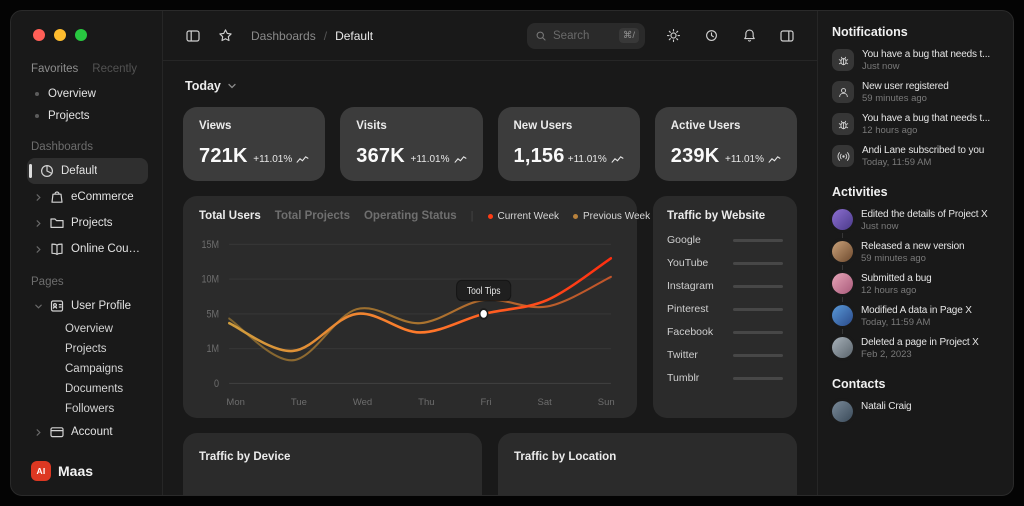  I want to click on tooltip-marker, so click(483, 314).